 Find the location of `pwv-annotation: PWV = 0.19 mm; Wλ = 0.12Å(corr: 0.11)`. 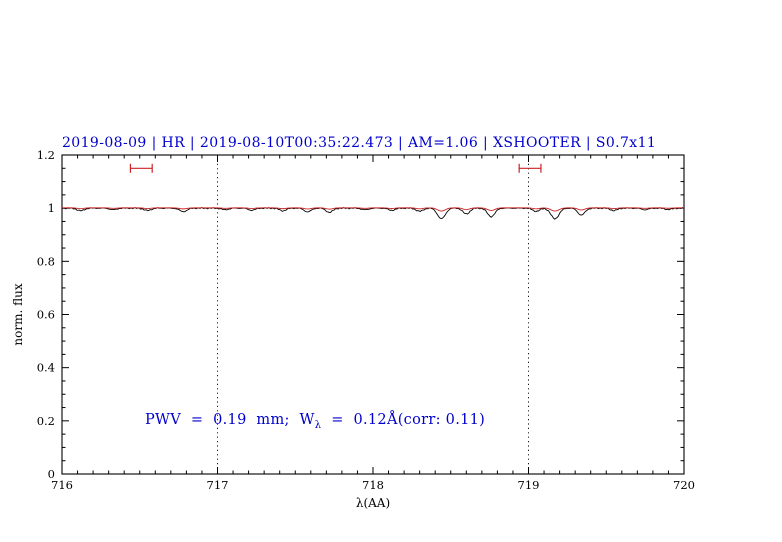

pwv-annotation: PWV = 0.19 mm; Wλ = 0.12Å(corr: 0.11) is located at coordinates (315, 421).